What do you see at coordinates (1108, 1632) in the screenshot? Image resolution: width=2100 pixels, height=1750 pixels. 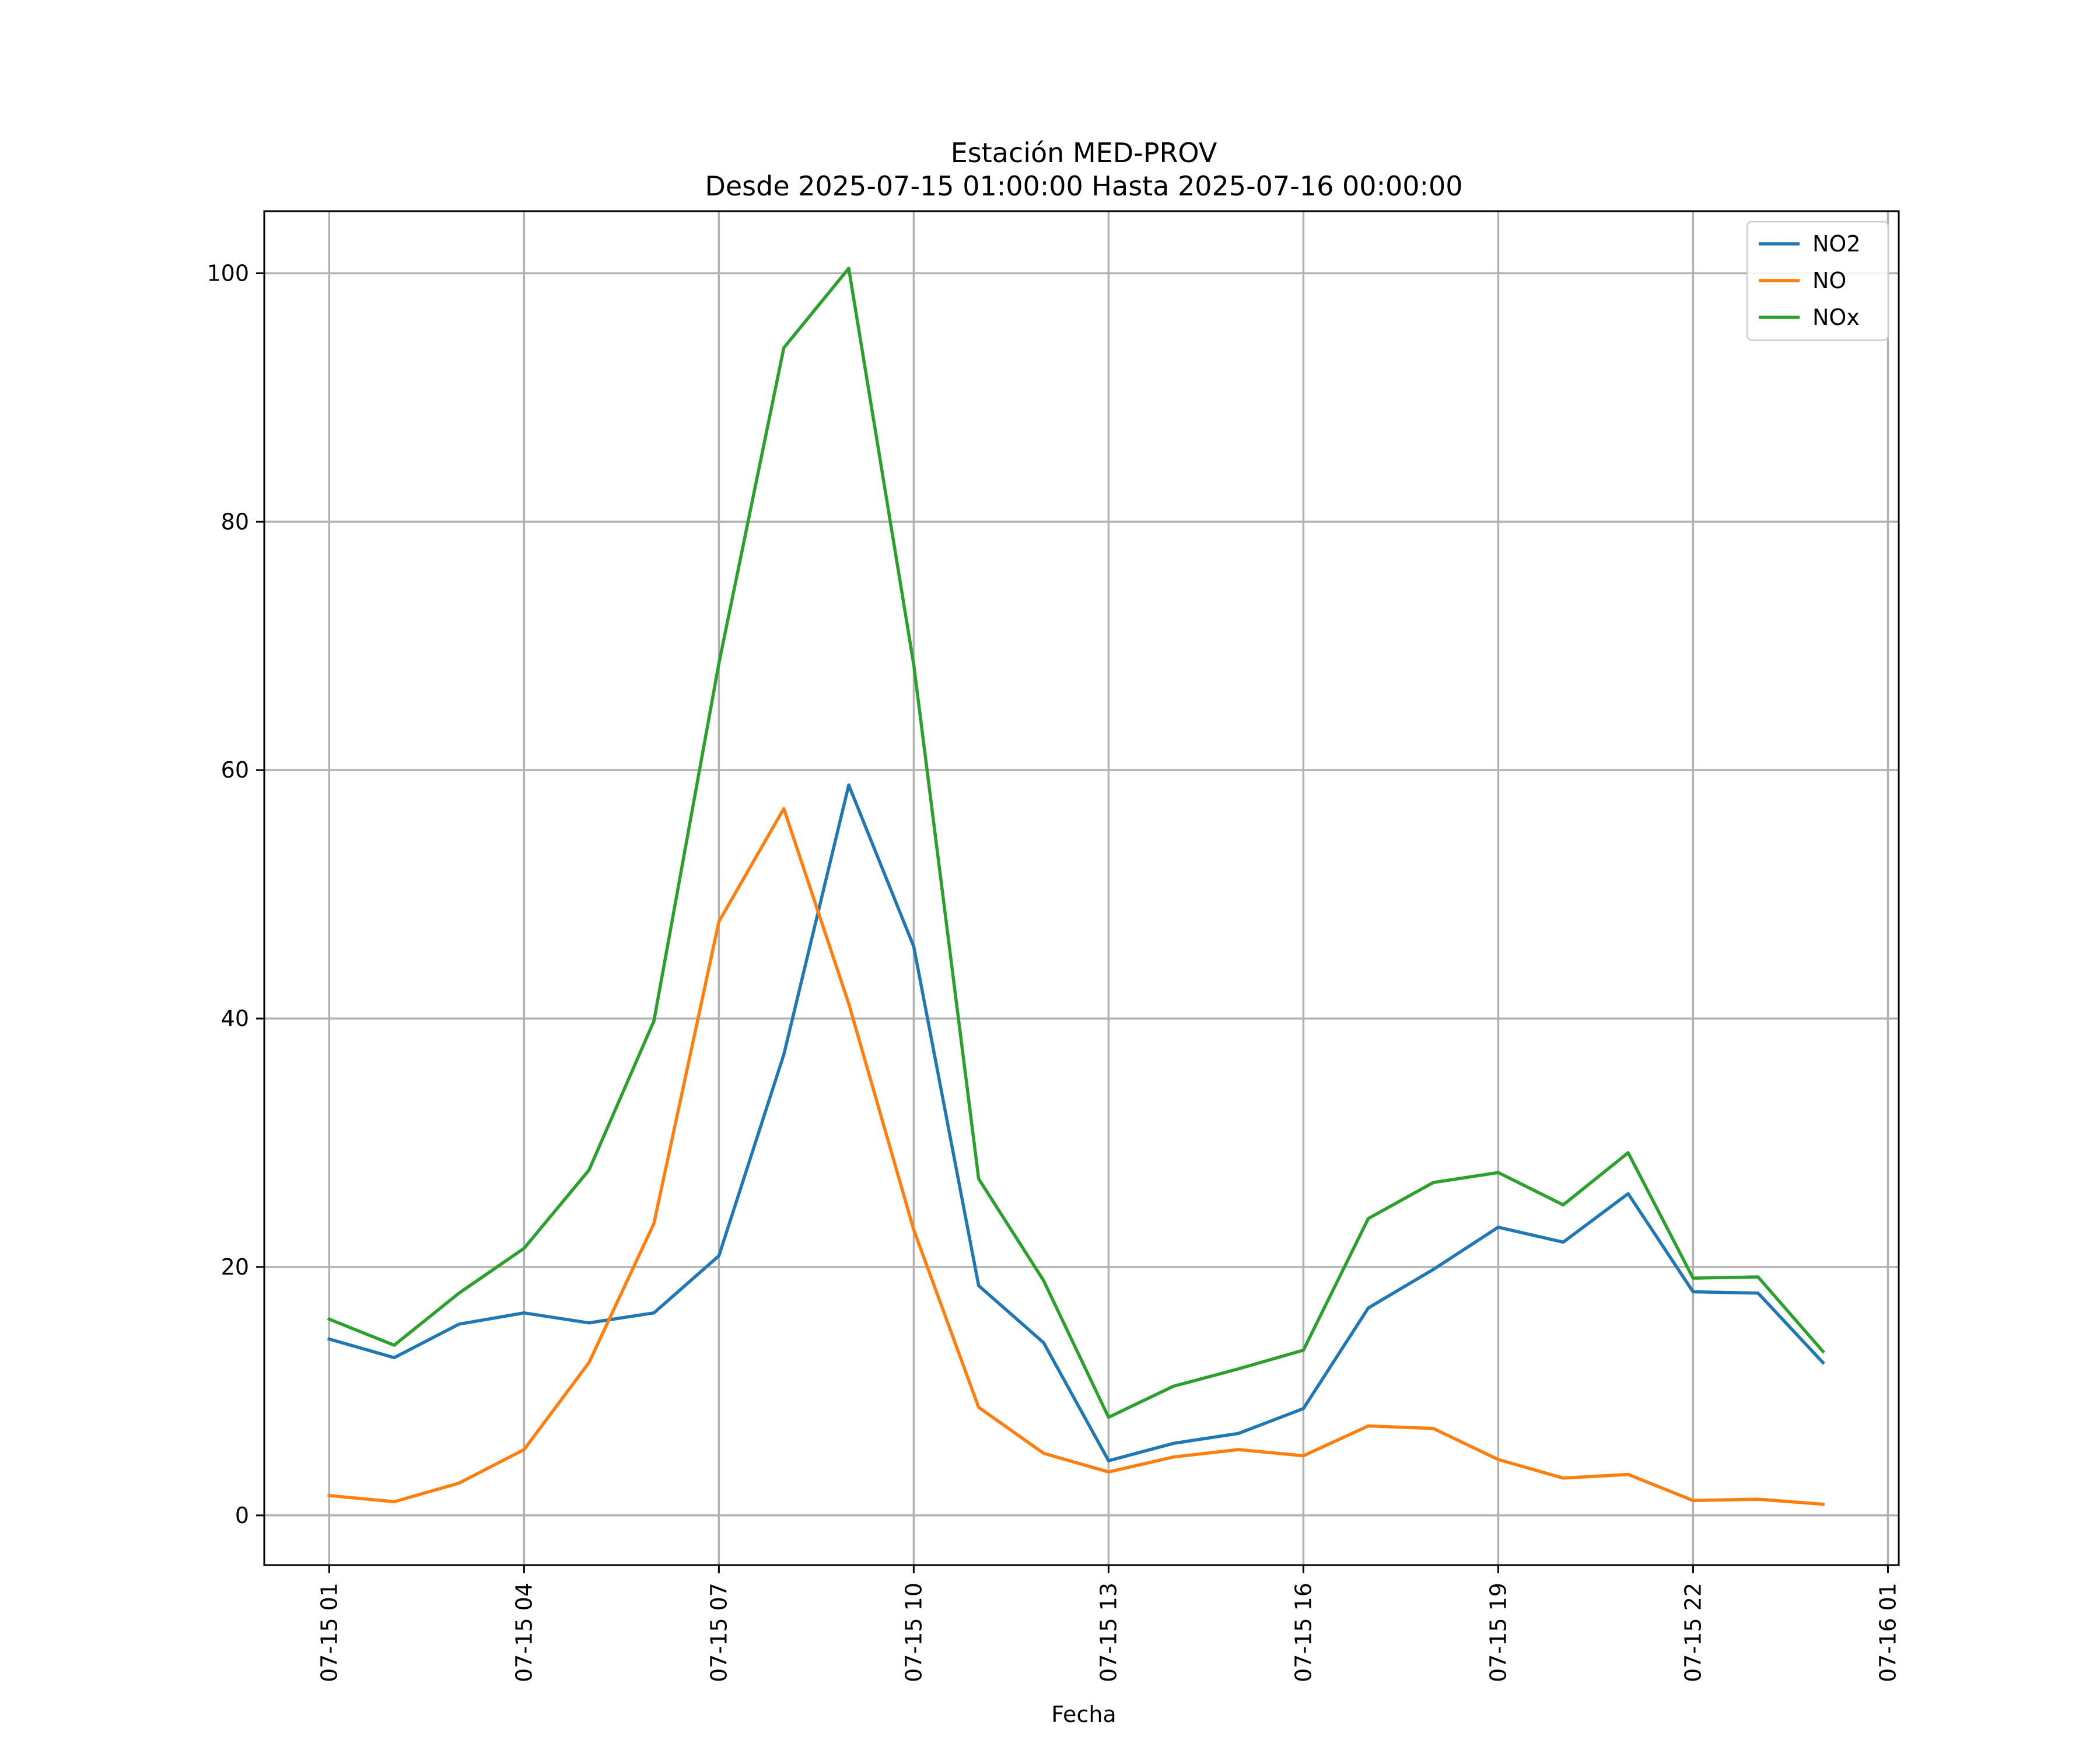 I see `x-tick-label: 07-15 13` at bounding box center [1108, 1632].